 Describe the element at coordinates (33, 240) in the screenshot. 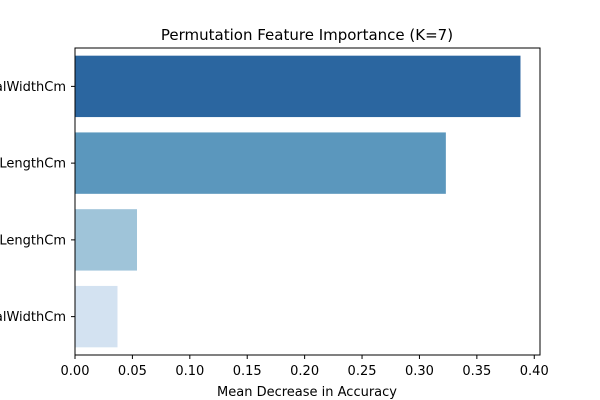

I see `y-tick-label: SepalLengthCm` at that location.